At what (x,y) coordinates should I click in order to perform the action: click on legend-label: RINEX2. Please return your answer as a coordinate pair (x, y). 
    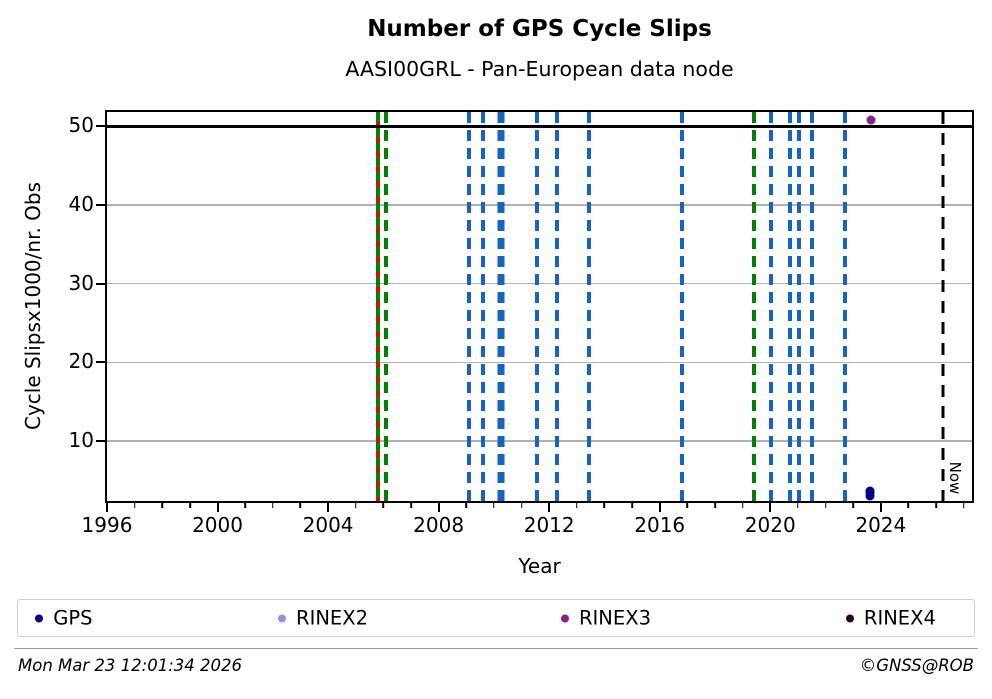
    Looking at the image, I should click on (332, 618).